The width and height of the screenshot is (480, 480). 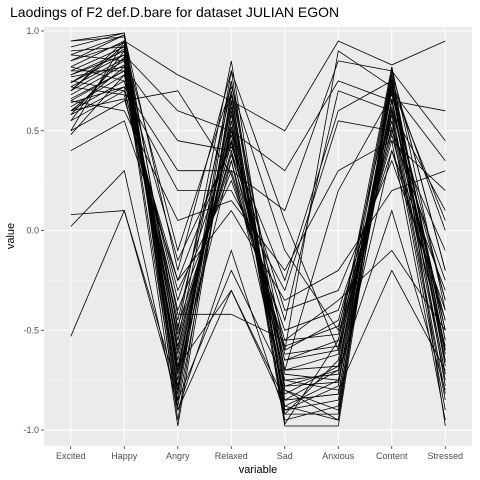 I want to click on y-tick-label: -1.0, so click(x=31, y=430).